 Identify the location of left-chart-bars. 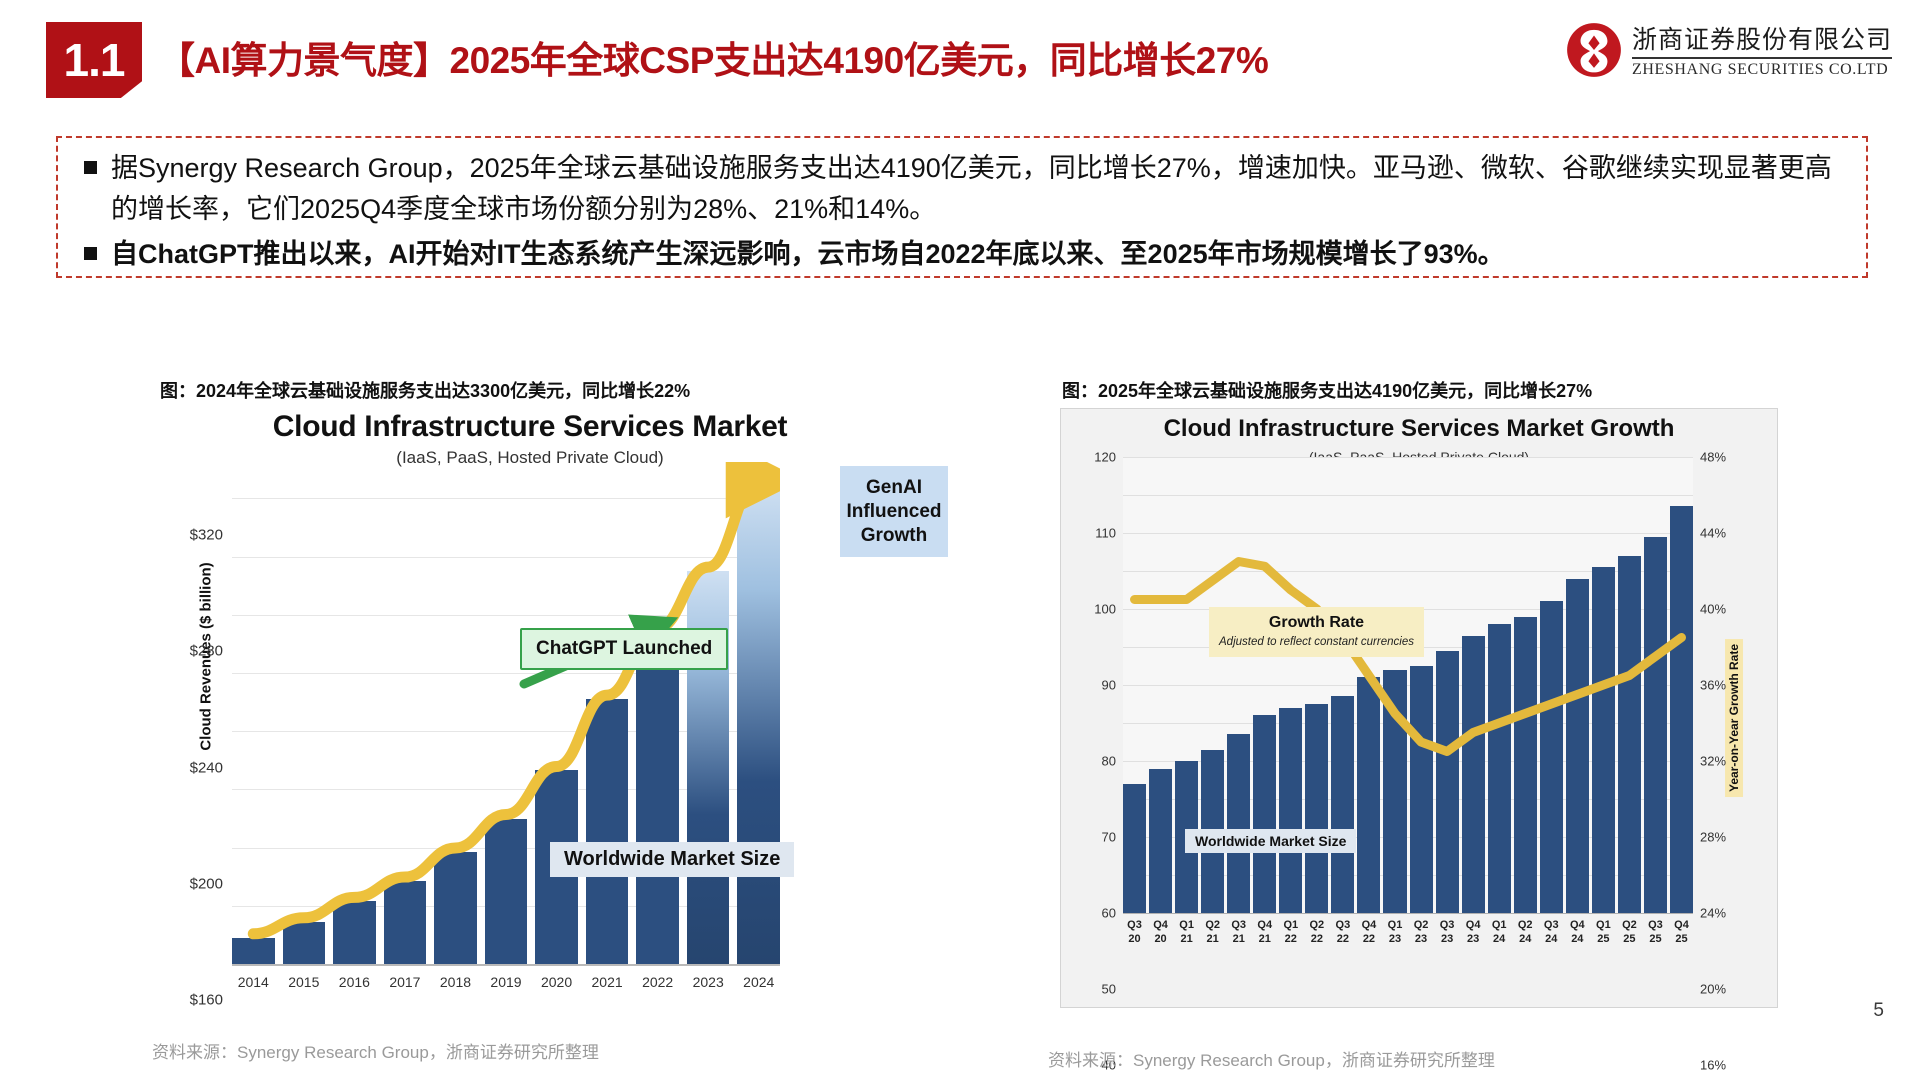
(506, 713).